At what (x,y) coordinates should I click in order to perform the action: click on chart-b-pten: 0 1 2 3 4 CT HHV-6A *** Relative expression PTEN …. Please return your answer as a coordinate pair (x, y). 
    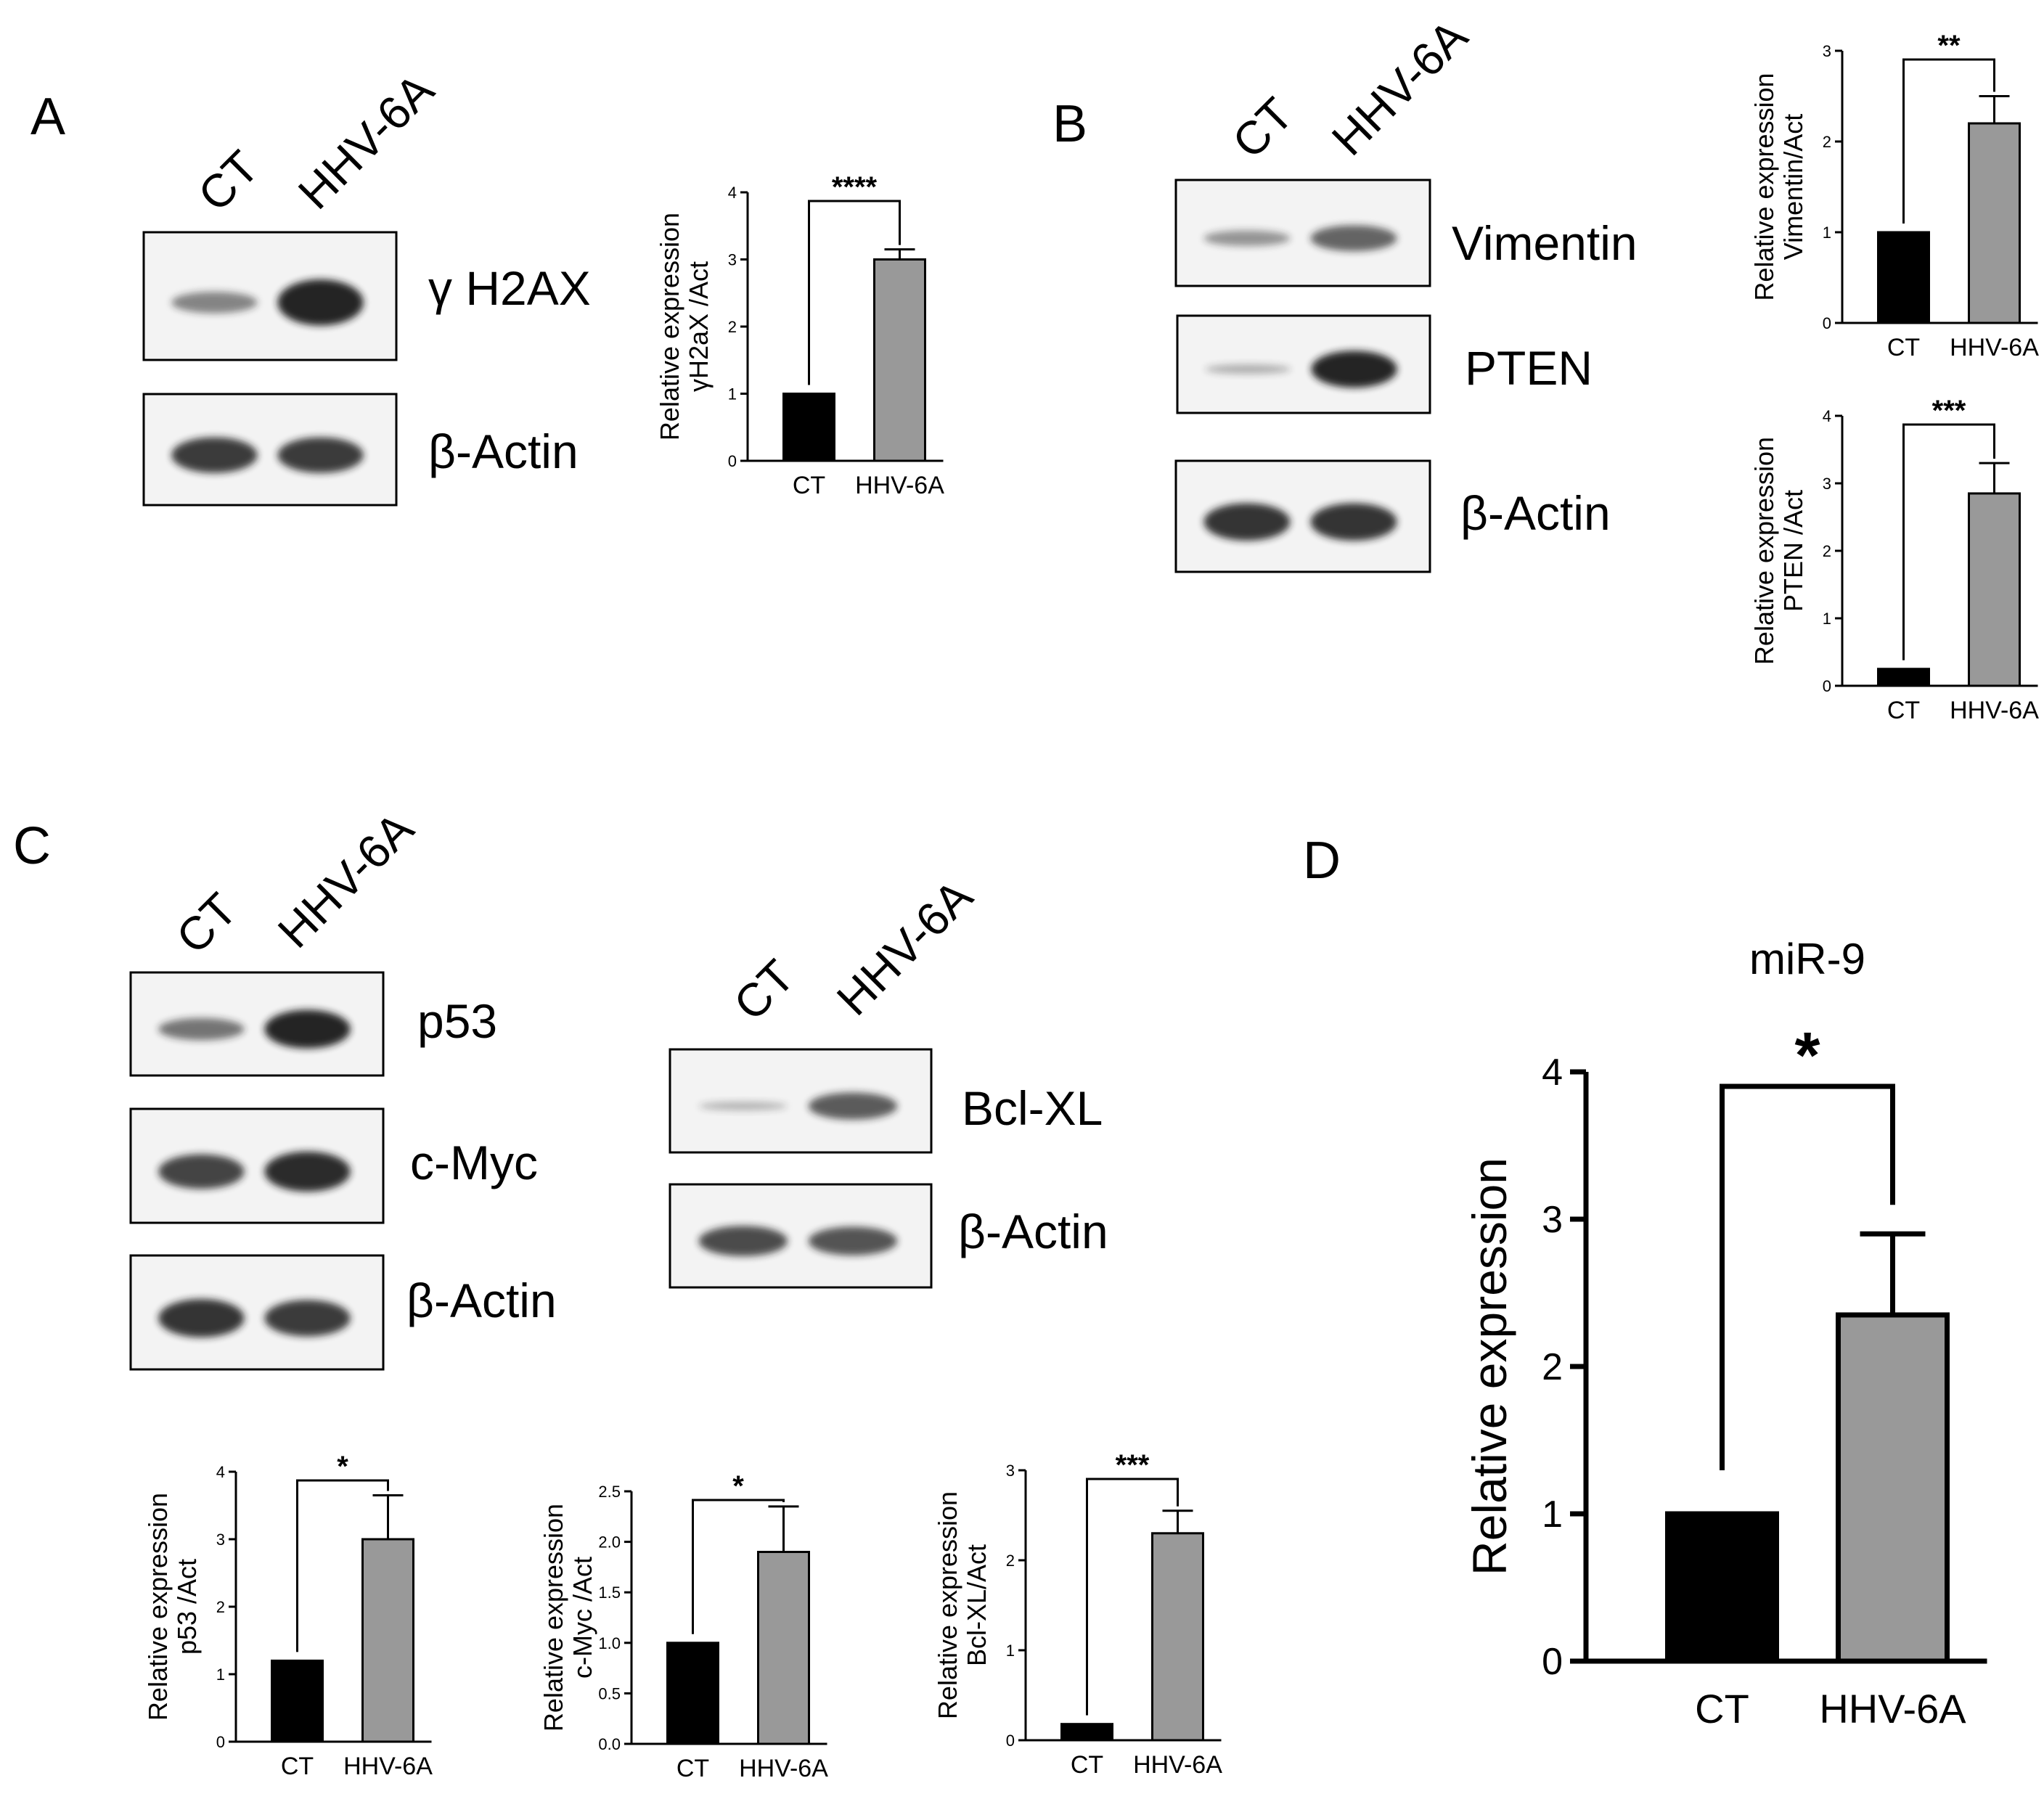
    Looking at the image, I should click on (1894, 559).